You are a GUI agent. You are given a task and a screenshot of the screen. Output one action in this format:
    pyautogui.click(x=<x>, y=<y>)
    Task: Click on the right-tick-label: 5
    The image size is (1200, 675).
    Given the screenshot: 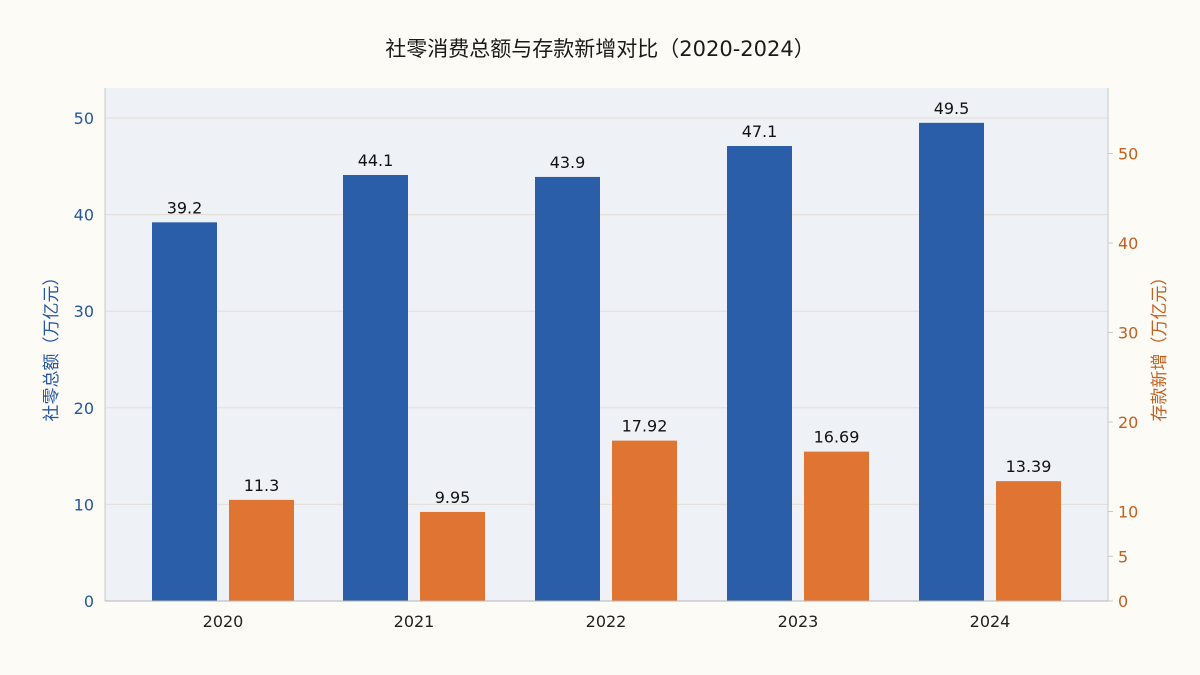 What is the action you would take?
    pyautogui.click(x=1123, y=556)
    